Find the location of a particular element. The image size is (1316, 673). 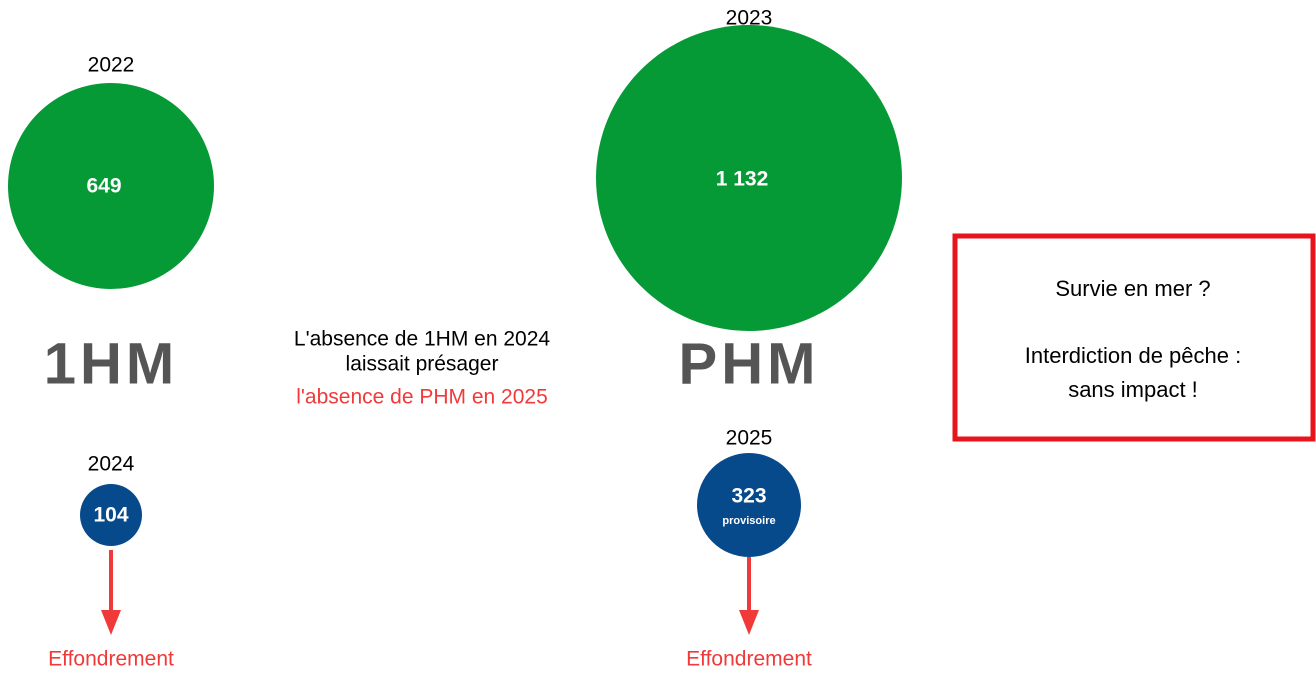

box-line: Survie en mer ? is located at coordinates (1132, 288).